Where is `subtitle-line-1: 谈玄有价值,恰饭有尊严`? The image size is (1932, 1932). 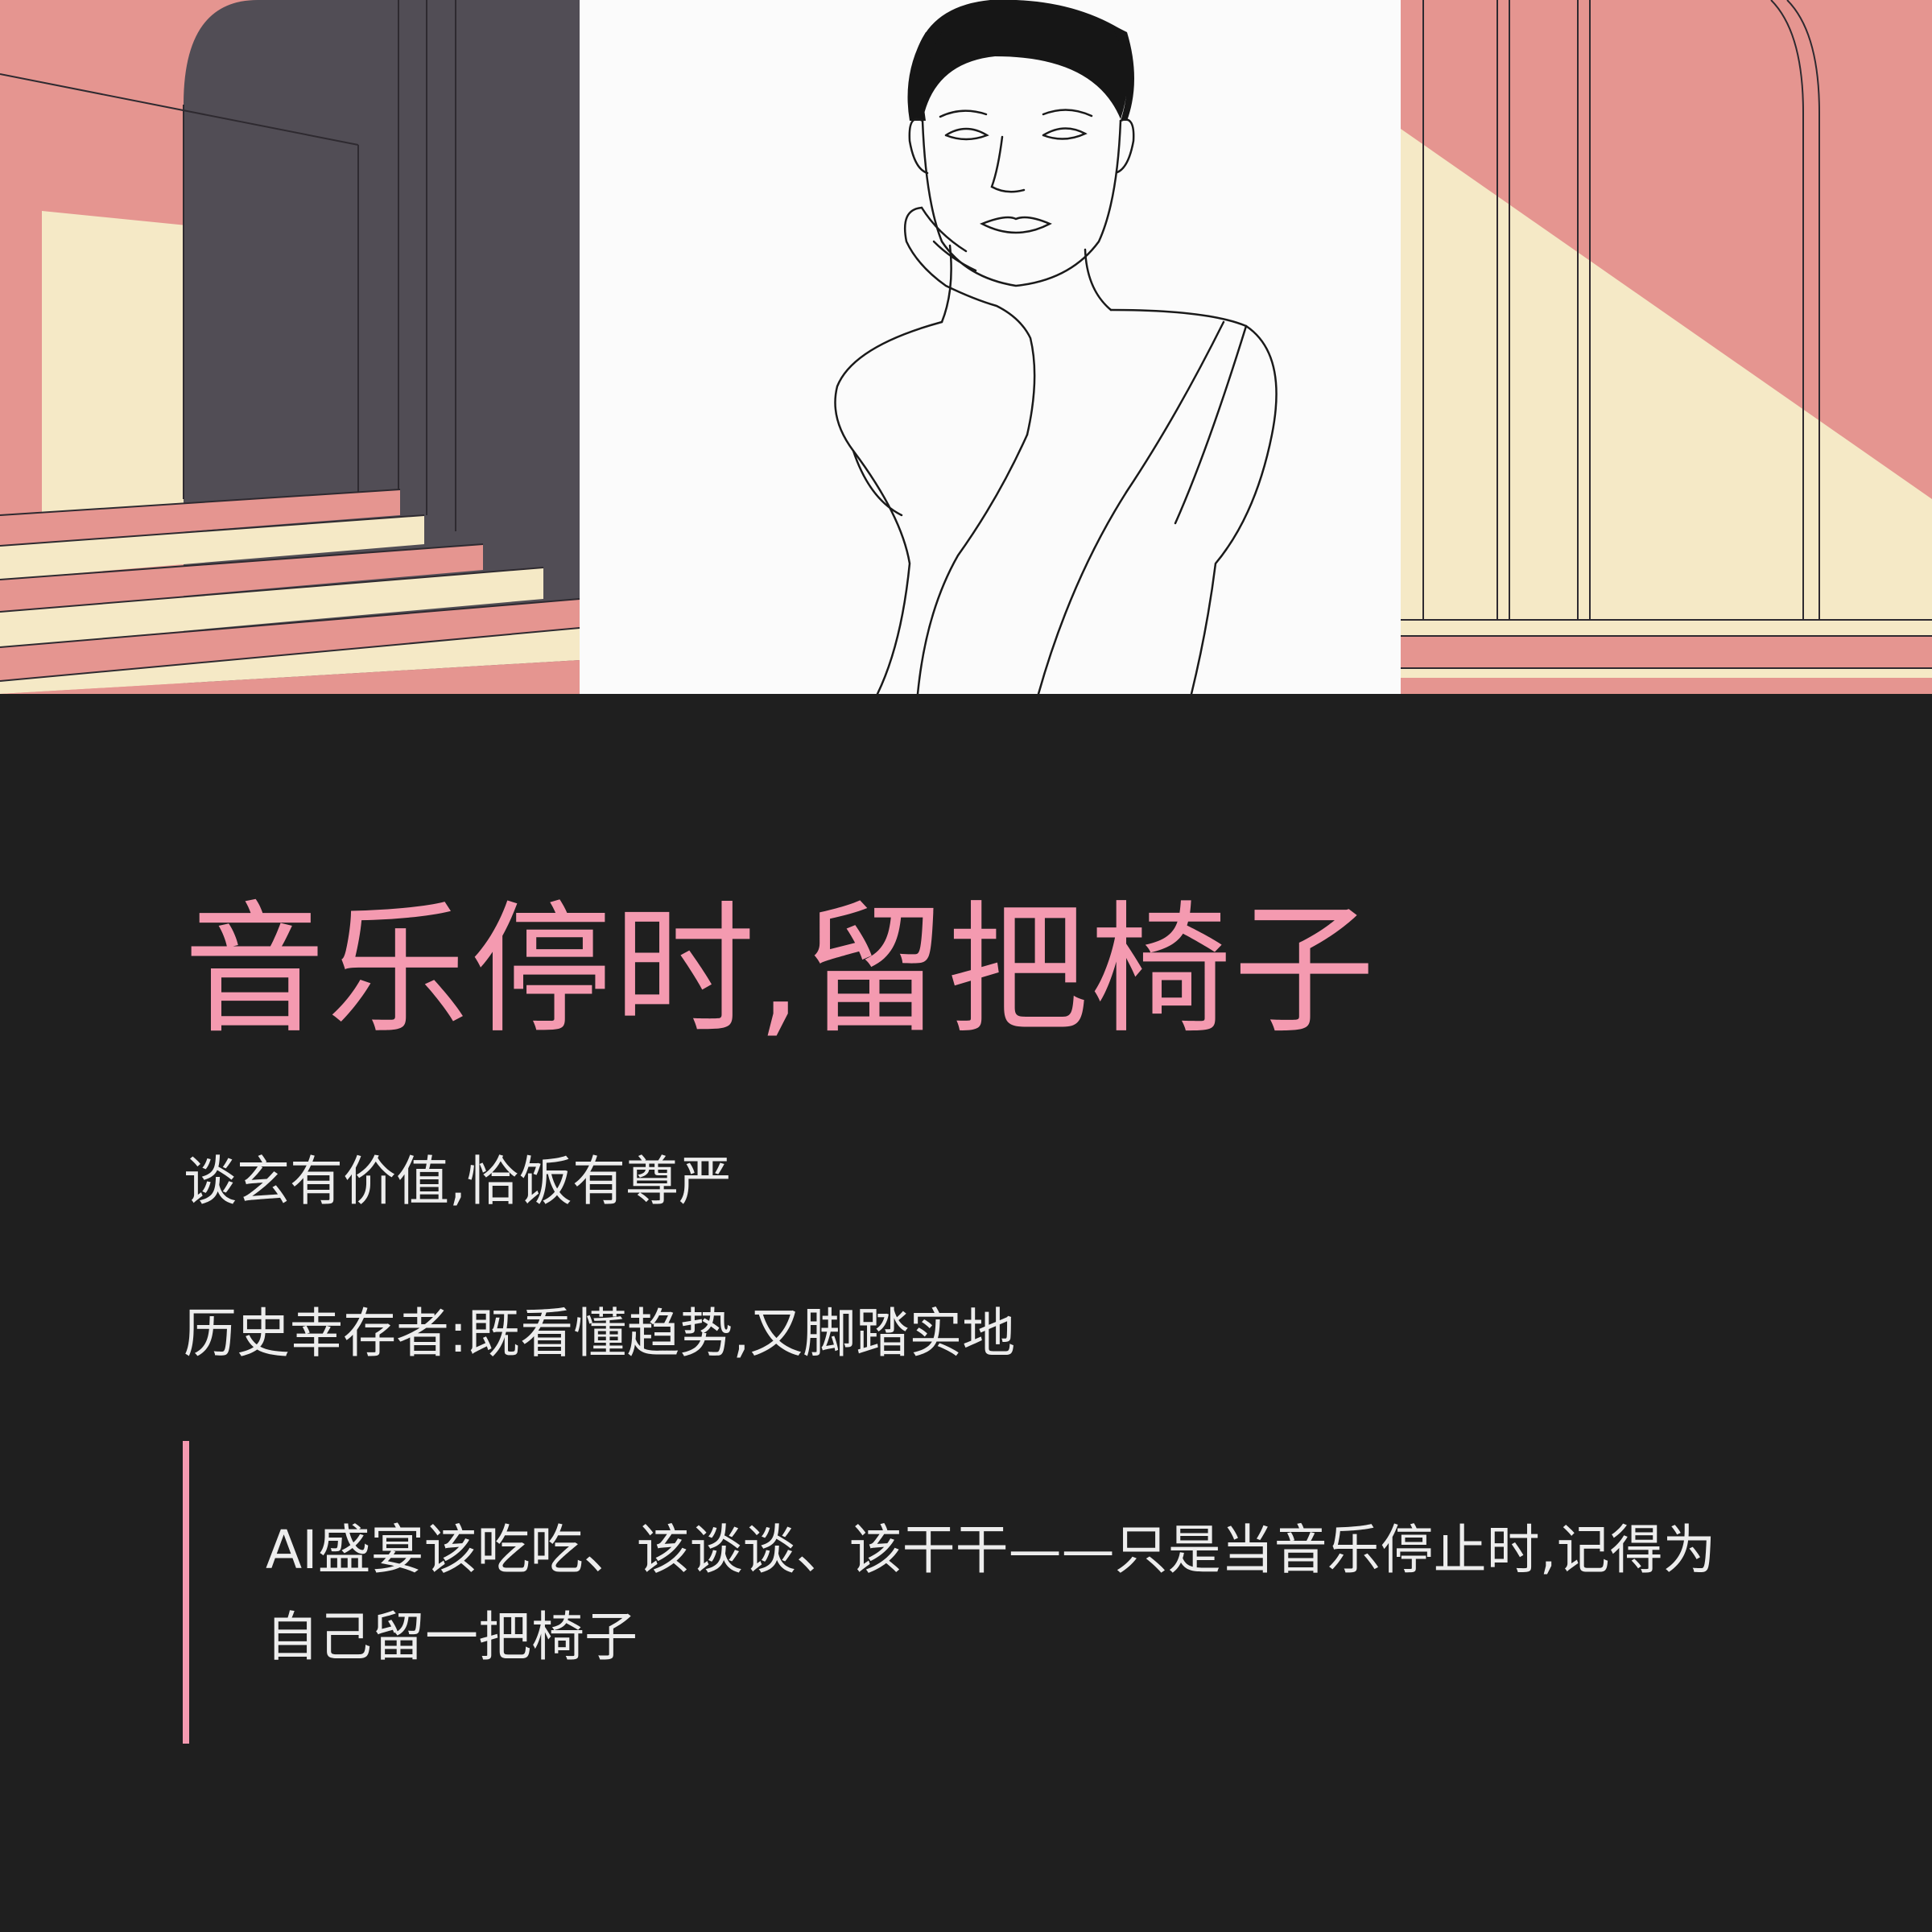 subtitle-line-1: 谈玄有价值,恰饭有尊严 is located at coordinates (458, 1181).